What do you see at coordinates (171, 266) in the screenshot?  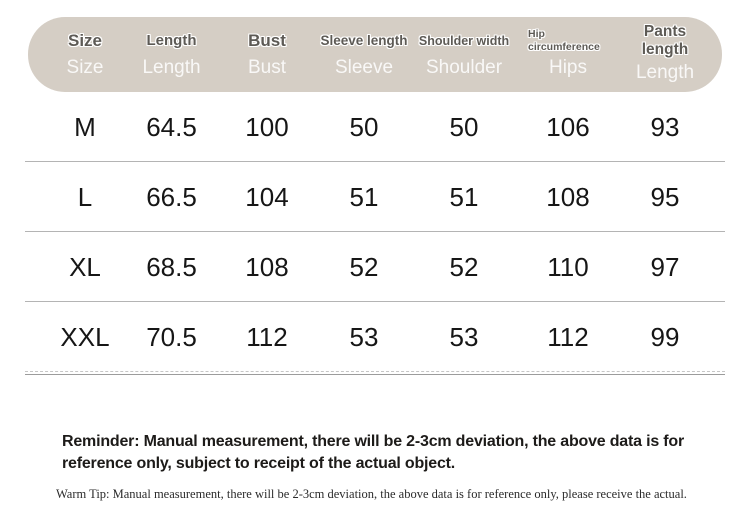 I see `length-value: 68.5` at bounding box center [171, 266].